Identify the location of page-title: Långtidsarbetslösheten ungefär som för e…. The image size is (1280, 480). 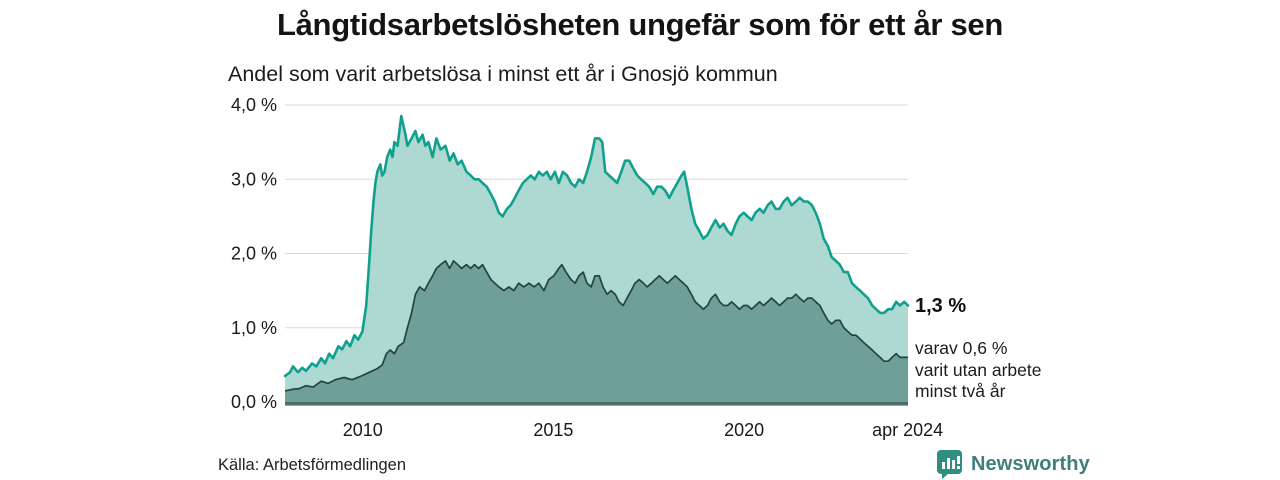
(639, 24).